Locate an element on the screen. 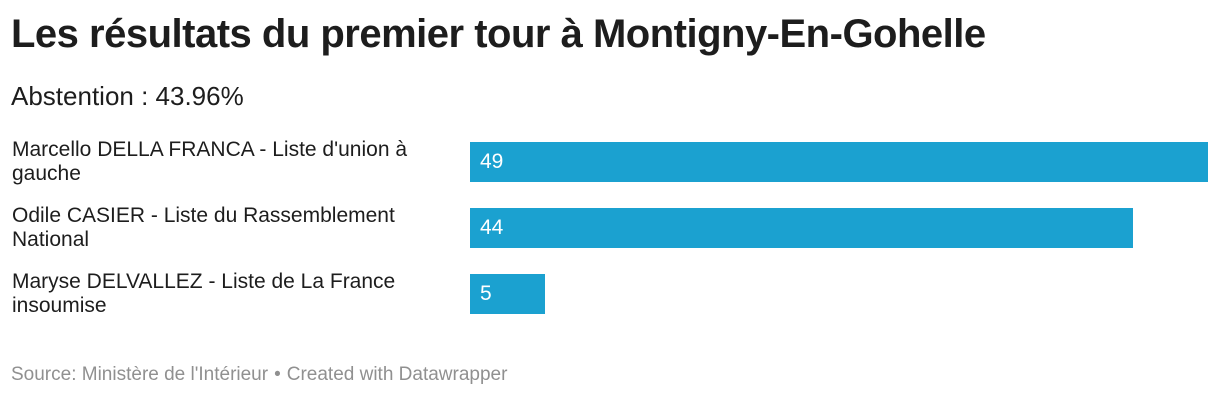  chart-subtitle: Abstention : 43.96% is located at coordinates (127, 96).